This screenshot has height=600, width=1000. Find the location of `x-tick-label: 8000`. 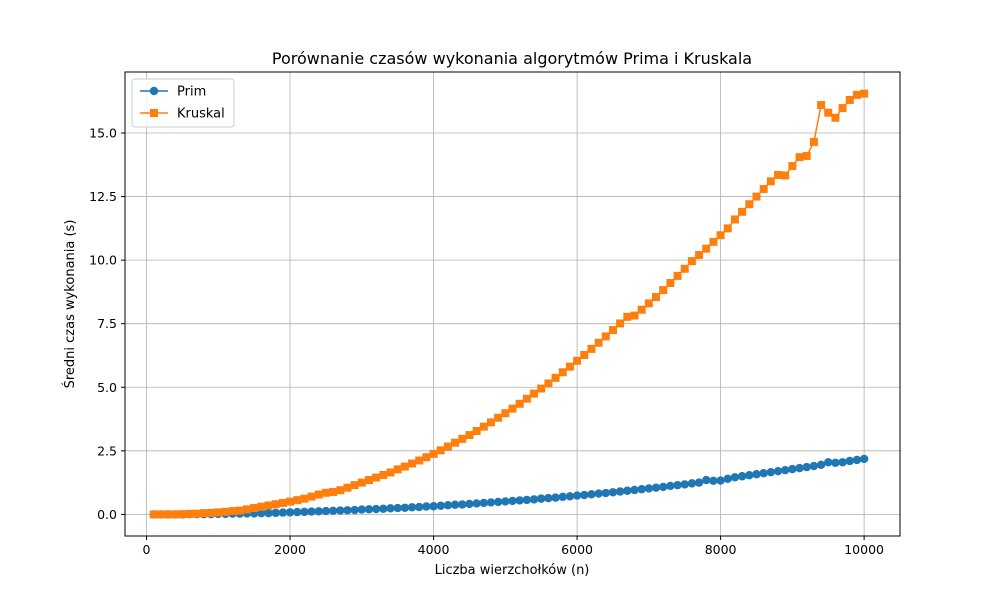

x-tick-label: 8000 is located at coordinates (721, 549).